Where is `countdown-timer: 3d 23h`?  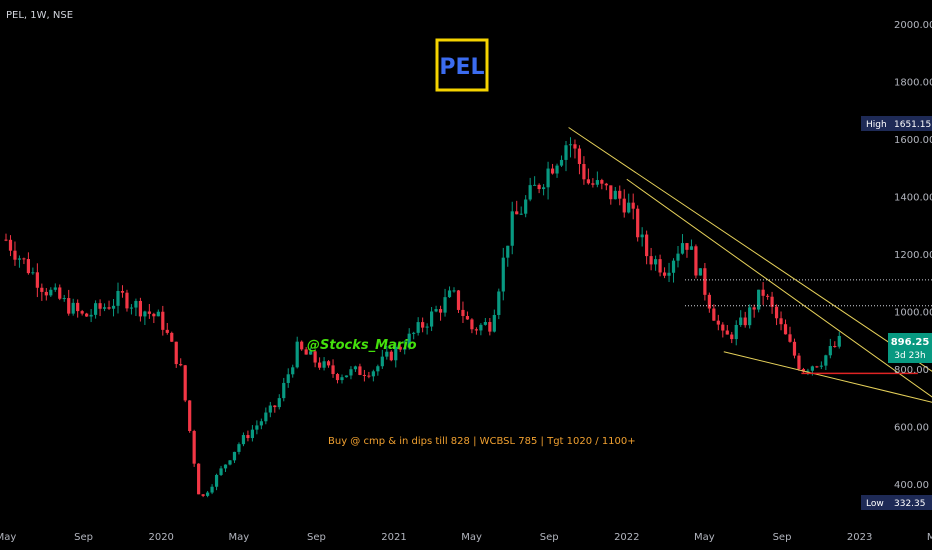
countdown-timer: 3d 23h is located at coordinates (909, 356).